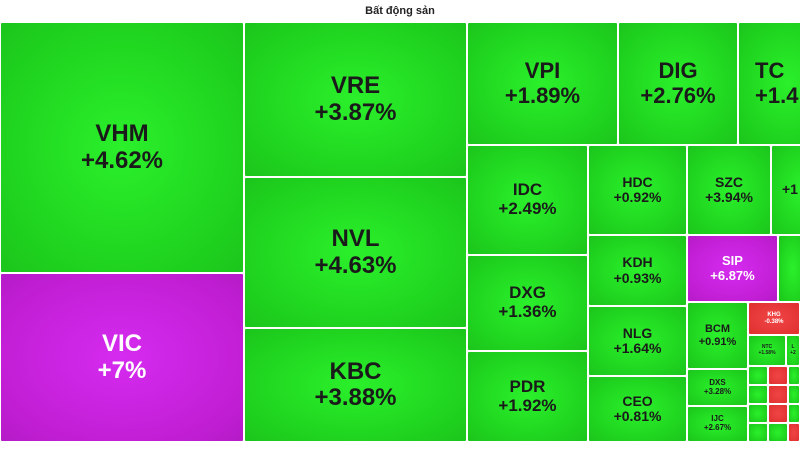 The image size is (800, 450). I want to click on tile-dxg: DXG +1.36%, so click(527, 303).